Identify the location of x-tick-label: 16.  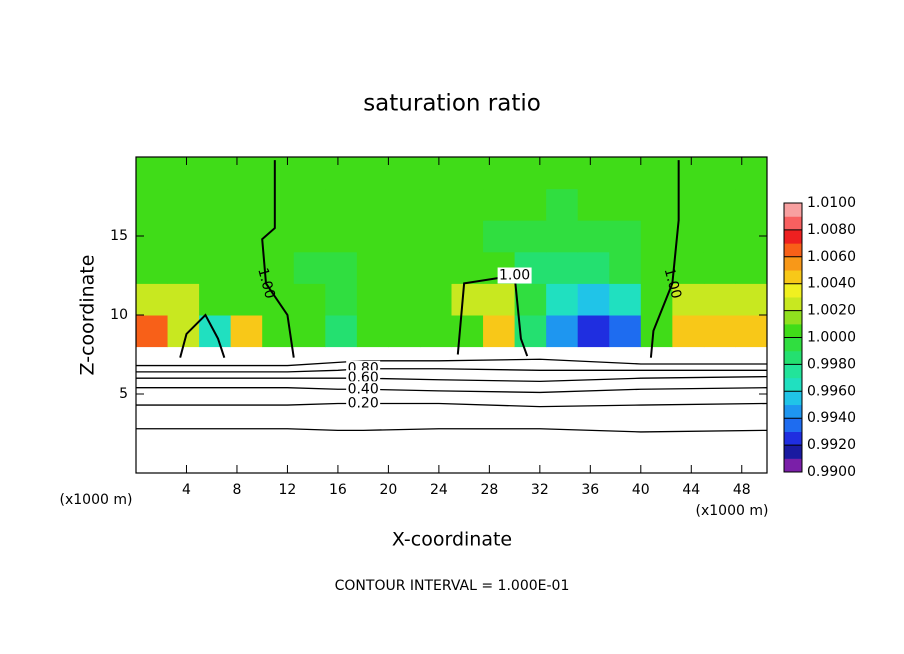
(338, 490).